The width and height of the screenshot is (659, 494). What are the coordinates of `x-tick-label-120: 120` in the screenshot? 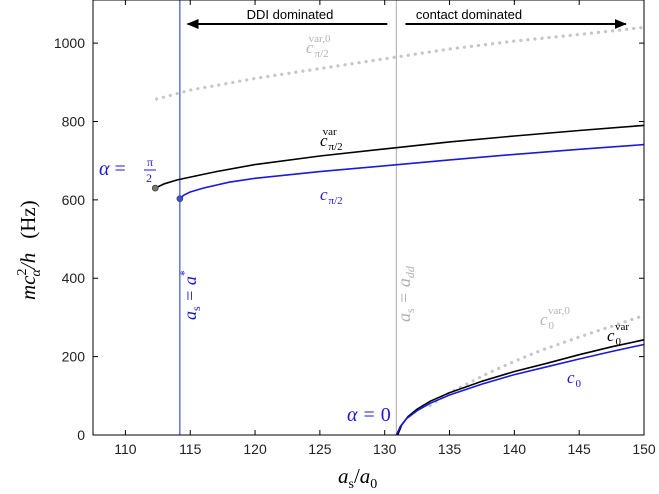 It's located at (255, 449).